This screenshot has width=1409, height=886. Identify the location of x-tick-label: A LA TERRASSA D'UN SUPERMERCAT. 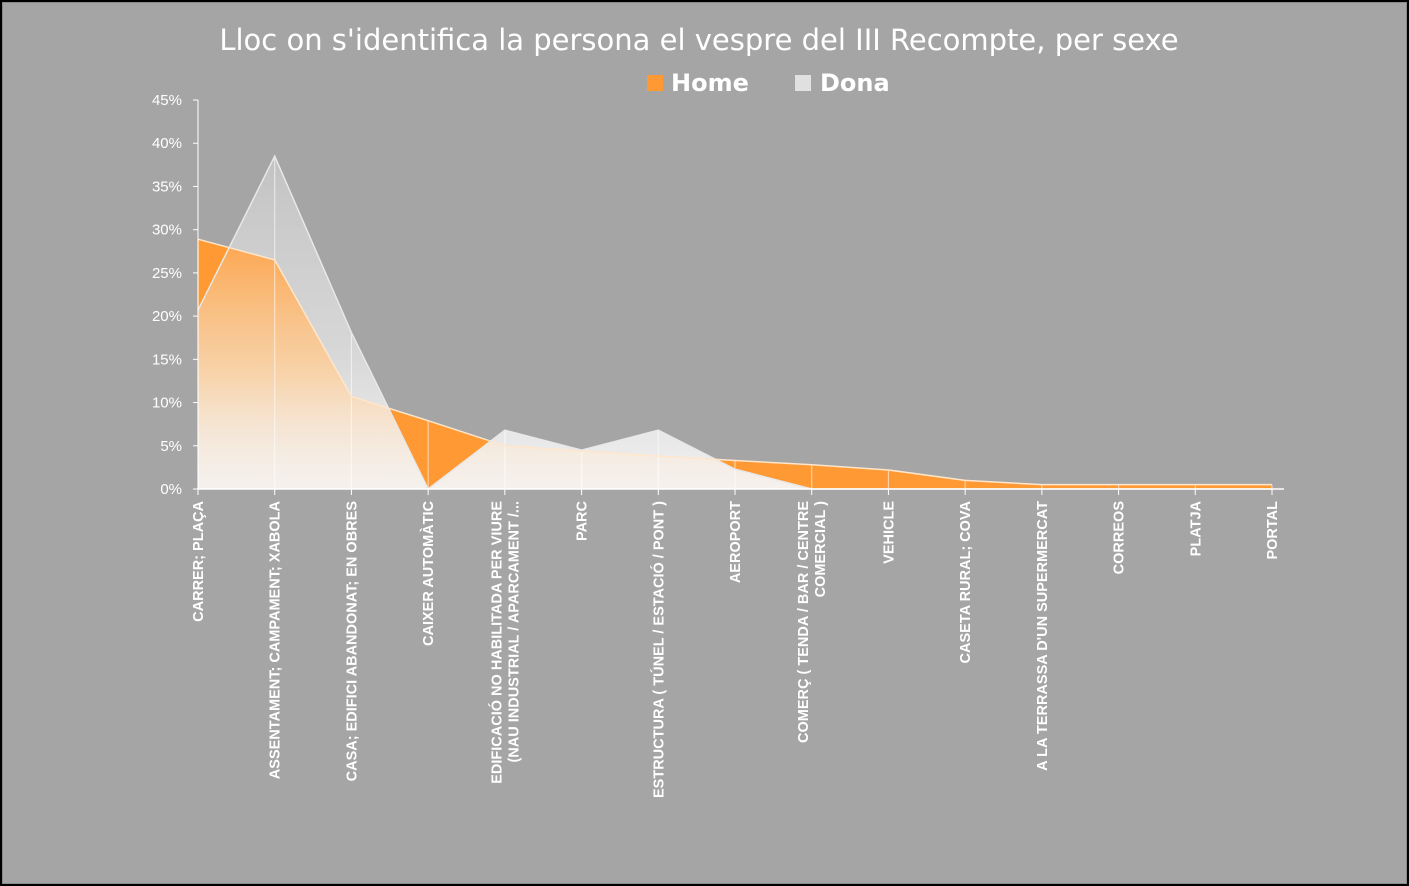
(1043, 636).